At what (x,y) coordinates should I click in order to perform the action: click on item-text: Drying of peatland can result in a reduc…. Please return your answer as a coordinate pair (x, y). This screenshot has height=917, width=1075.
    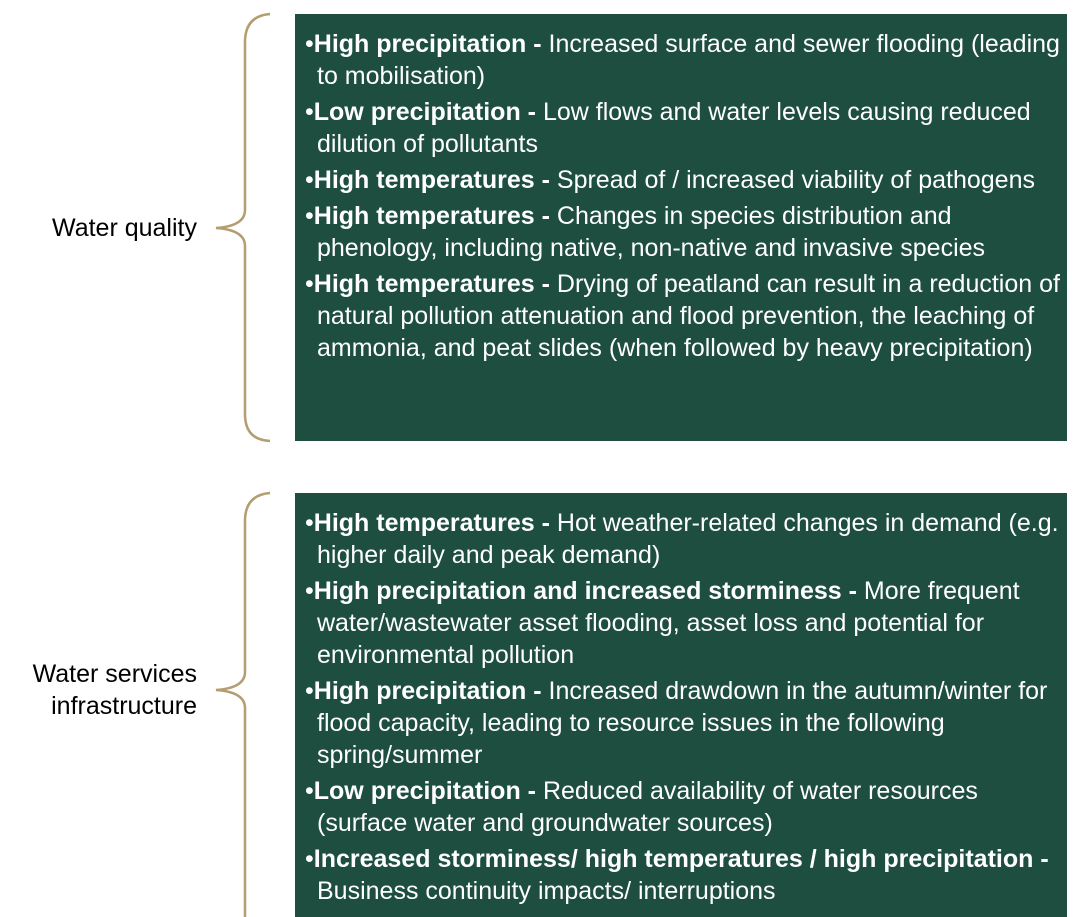
    Looking at the image, I should click on (688, 316).